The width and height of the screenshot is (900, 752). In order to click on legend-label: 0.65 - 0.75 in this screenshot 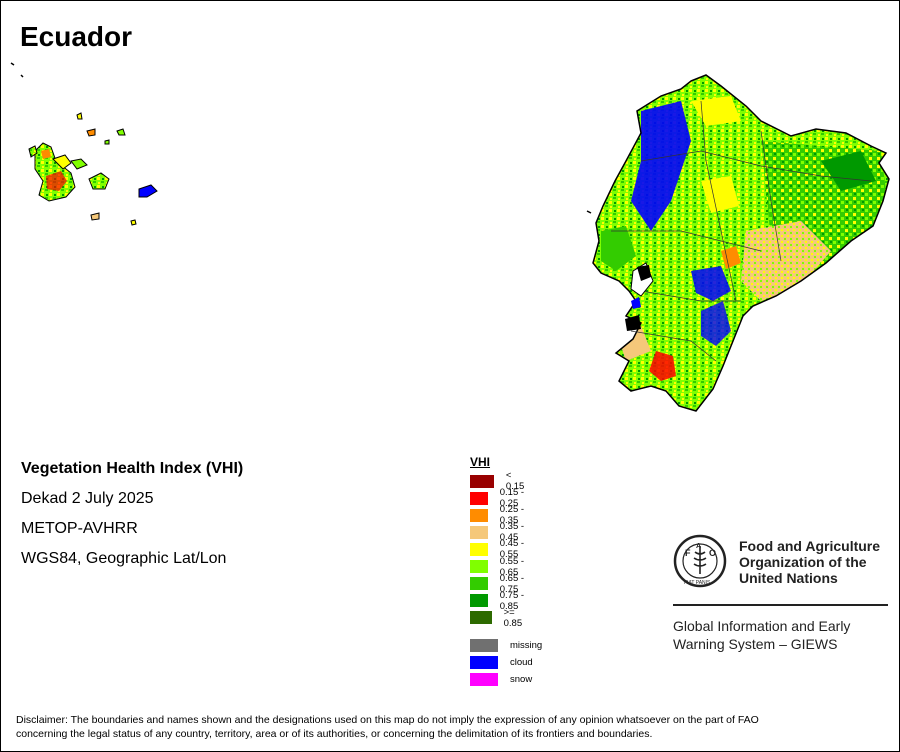, I will do `click(512, 583)`.